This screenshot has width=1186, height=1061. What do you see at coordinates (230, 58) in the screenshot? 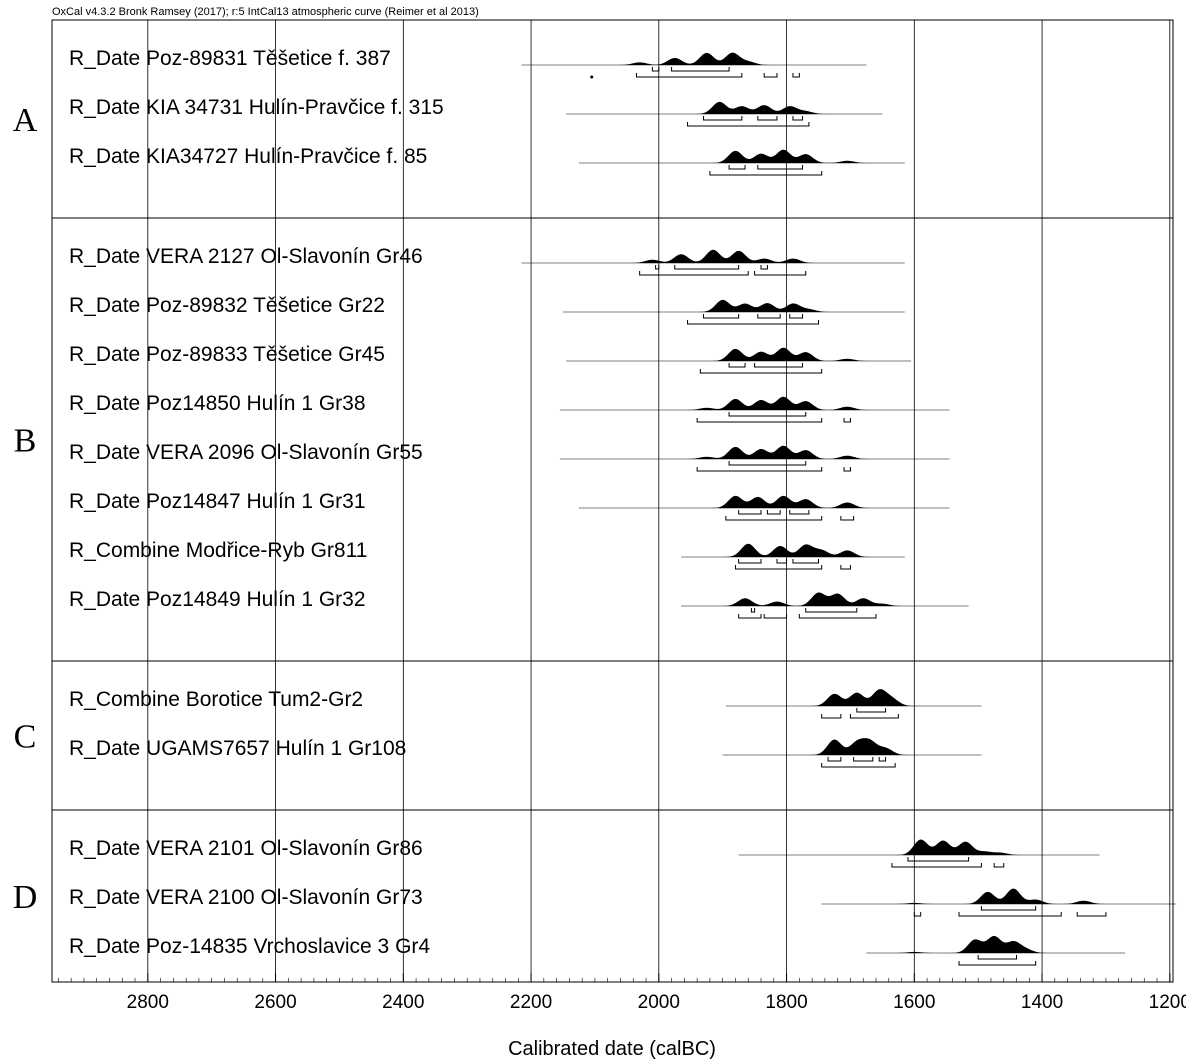
I see `row-0-0-label: R_Date Poz-89831 Těšetice f. 387` at bounding box center [230, 58].